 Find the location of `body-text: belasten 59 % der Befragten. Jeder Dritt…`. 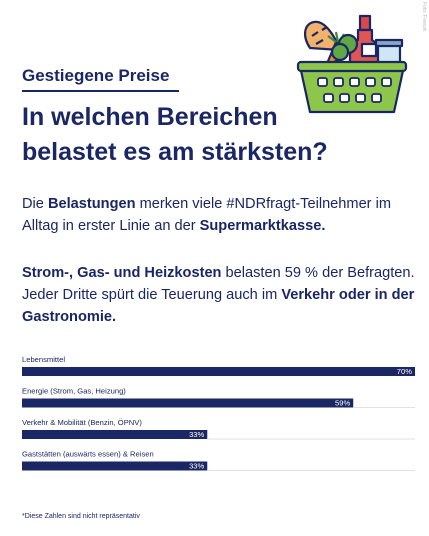

body-text: belasten 59 % der Befragten. Jeder Dritt… is located at coordinates (218, 284).